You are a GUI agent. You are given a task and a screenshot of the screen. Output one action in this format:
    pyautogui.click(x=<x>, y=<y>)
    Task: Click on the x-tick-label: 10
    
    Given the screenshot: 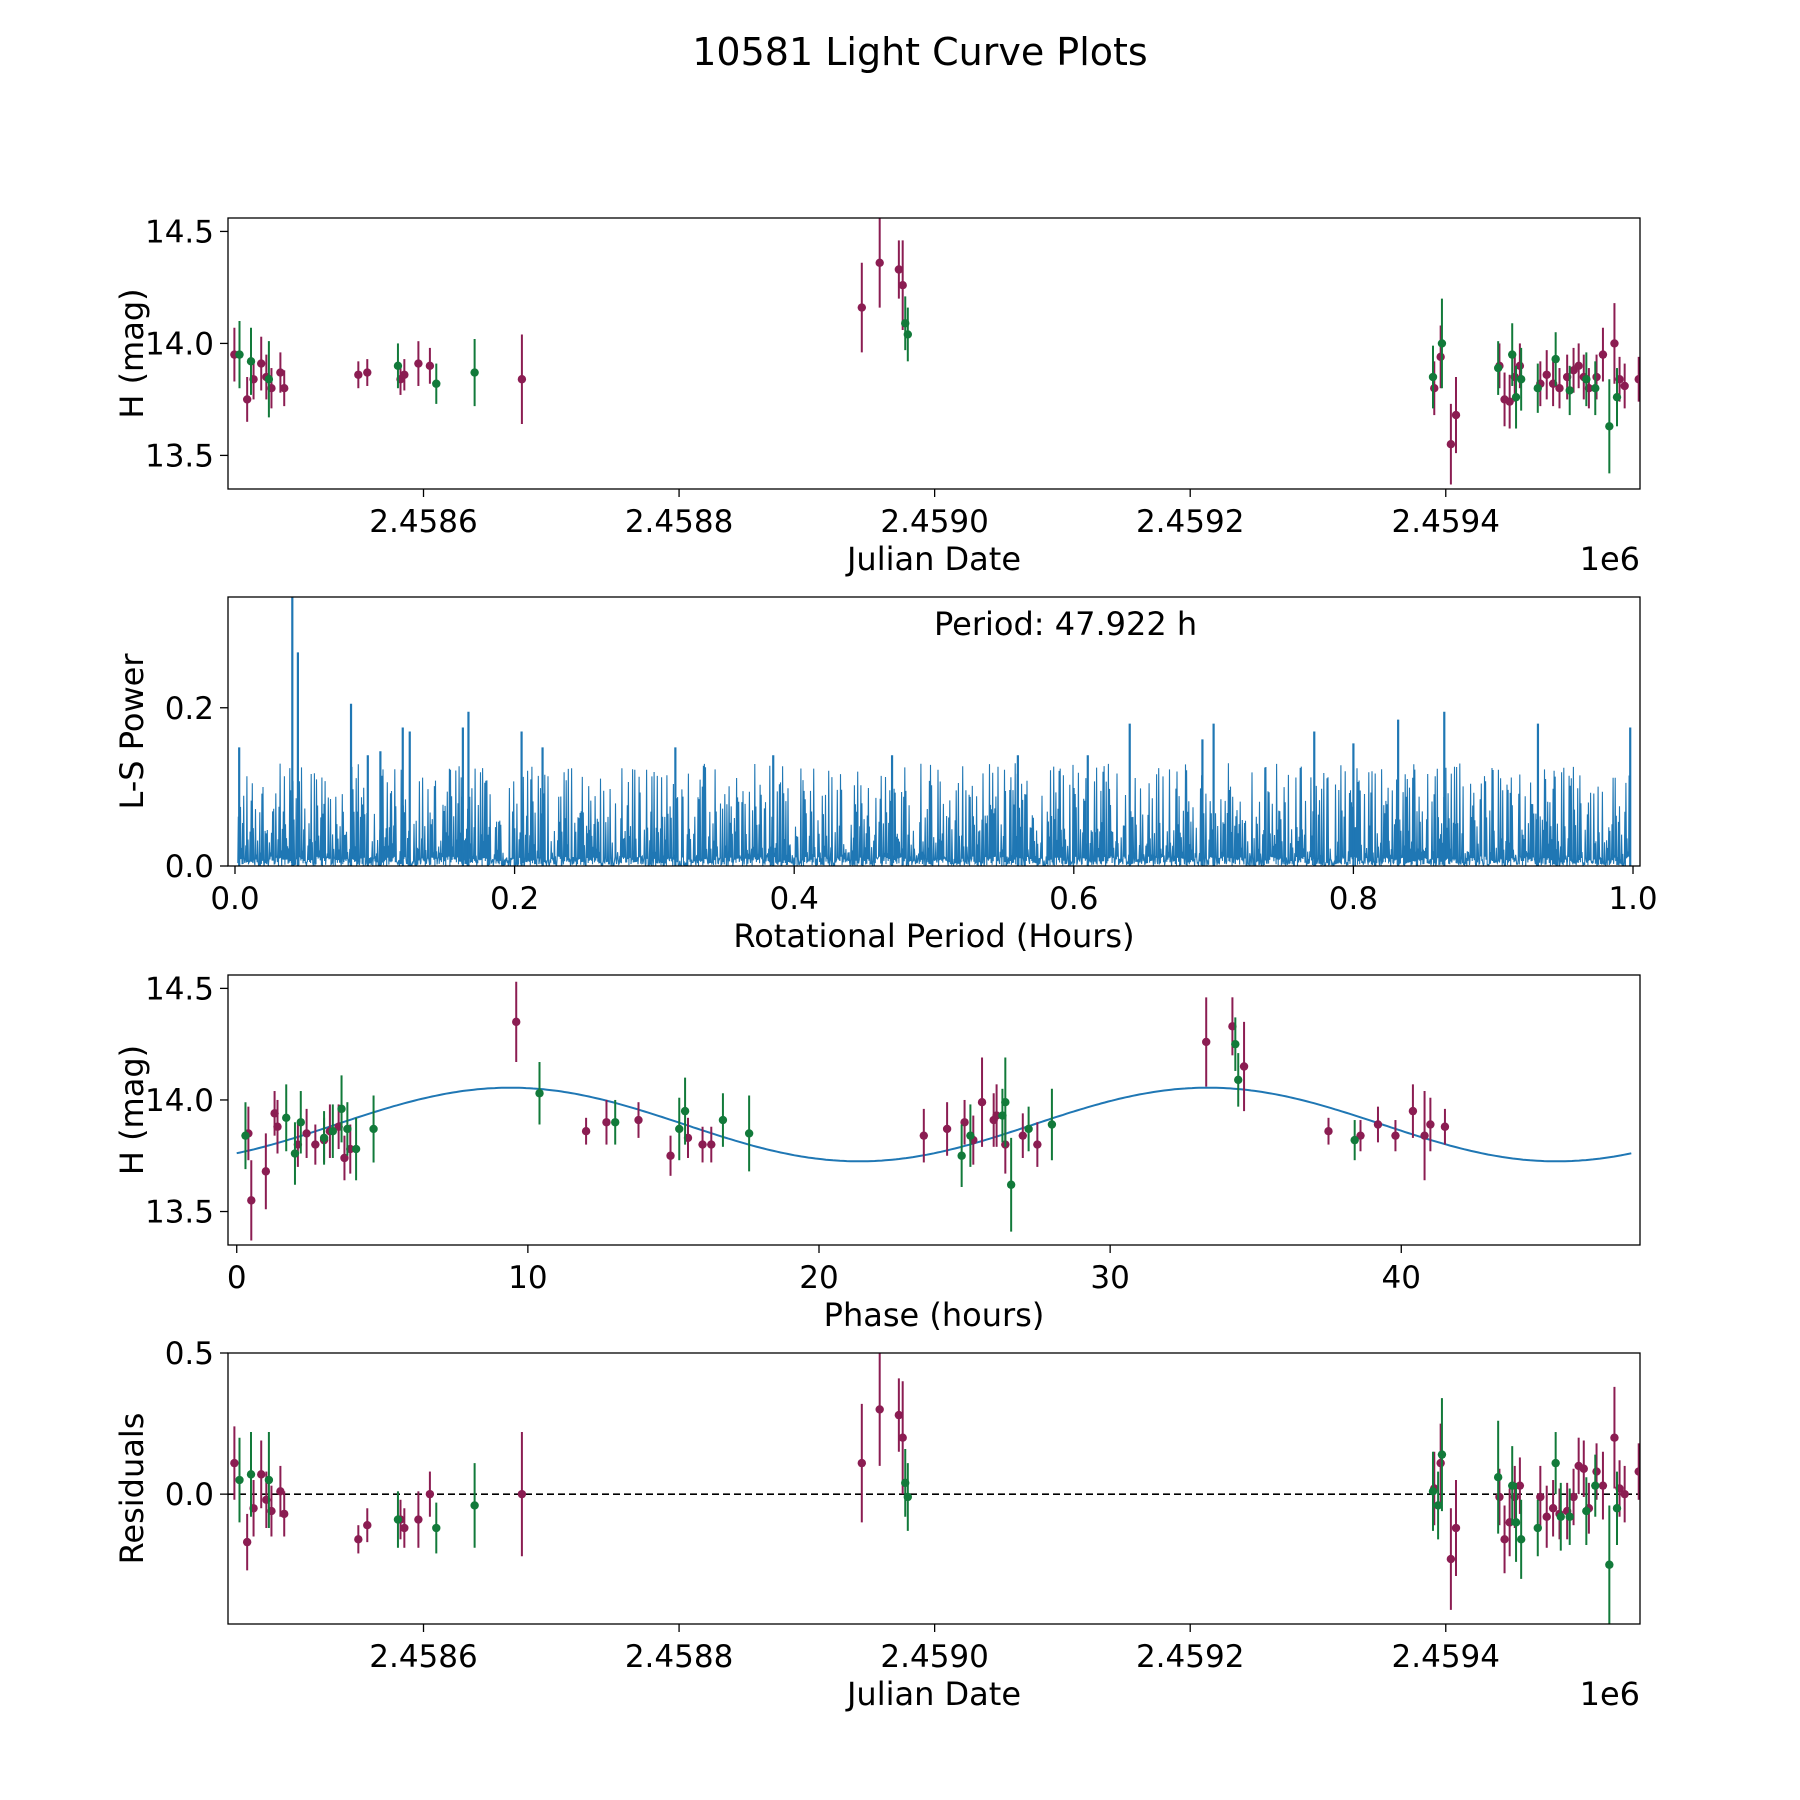 What is the action you would take?
    pyautogui.click(x=527, y=1278)
    